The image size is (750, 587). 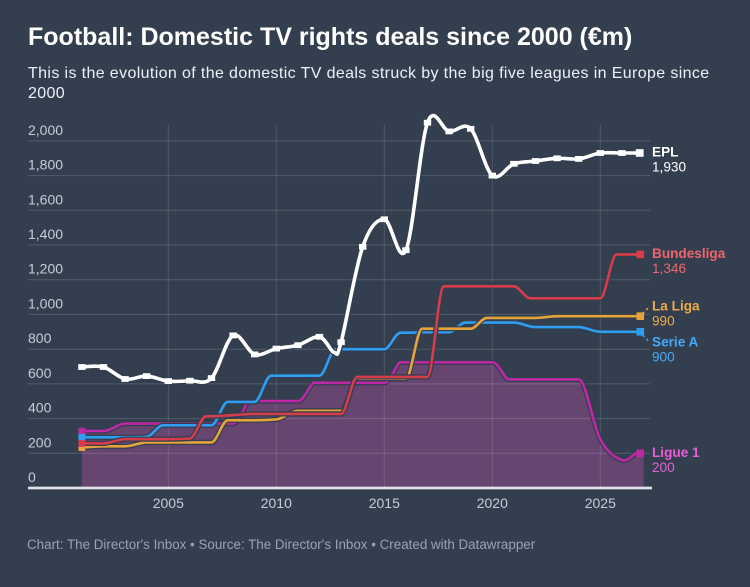 I want to click on svg-text: 2025, so click(x=600, y=503).